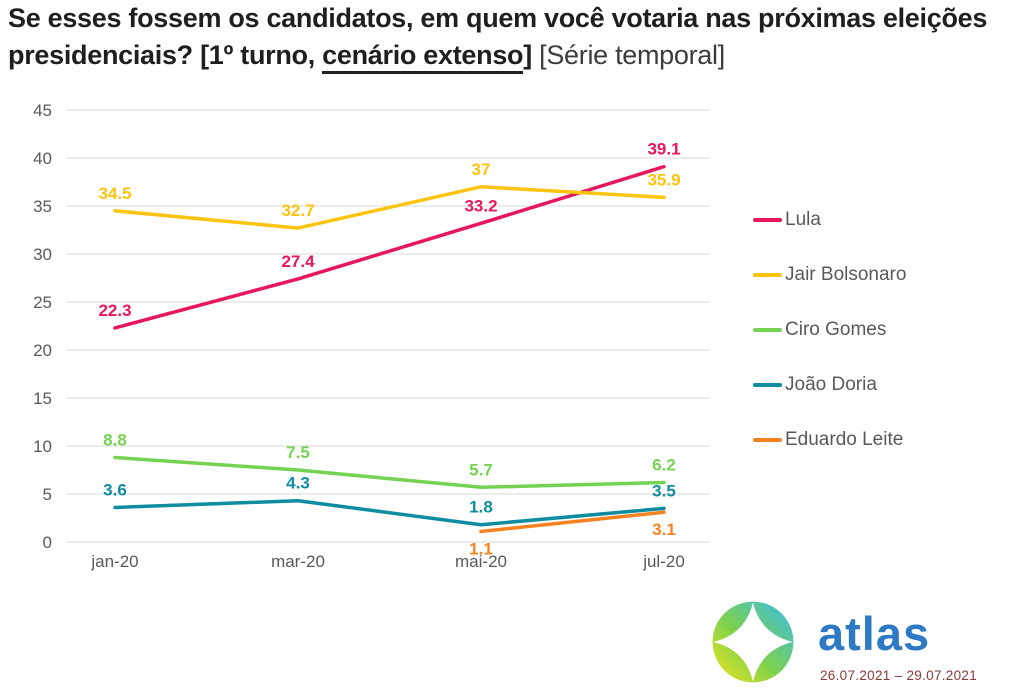  Describe the element at coordinates (42, 350) in the screenshot. I see `y-tick-label: 20` at that location.